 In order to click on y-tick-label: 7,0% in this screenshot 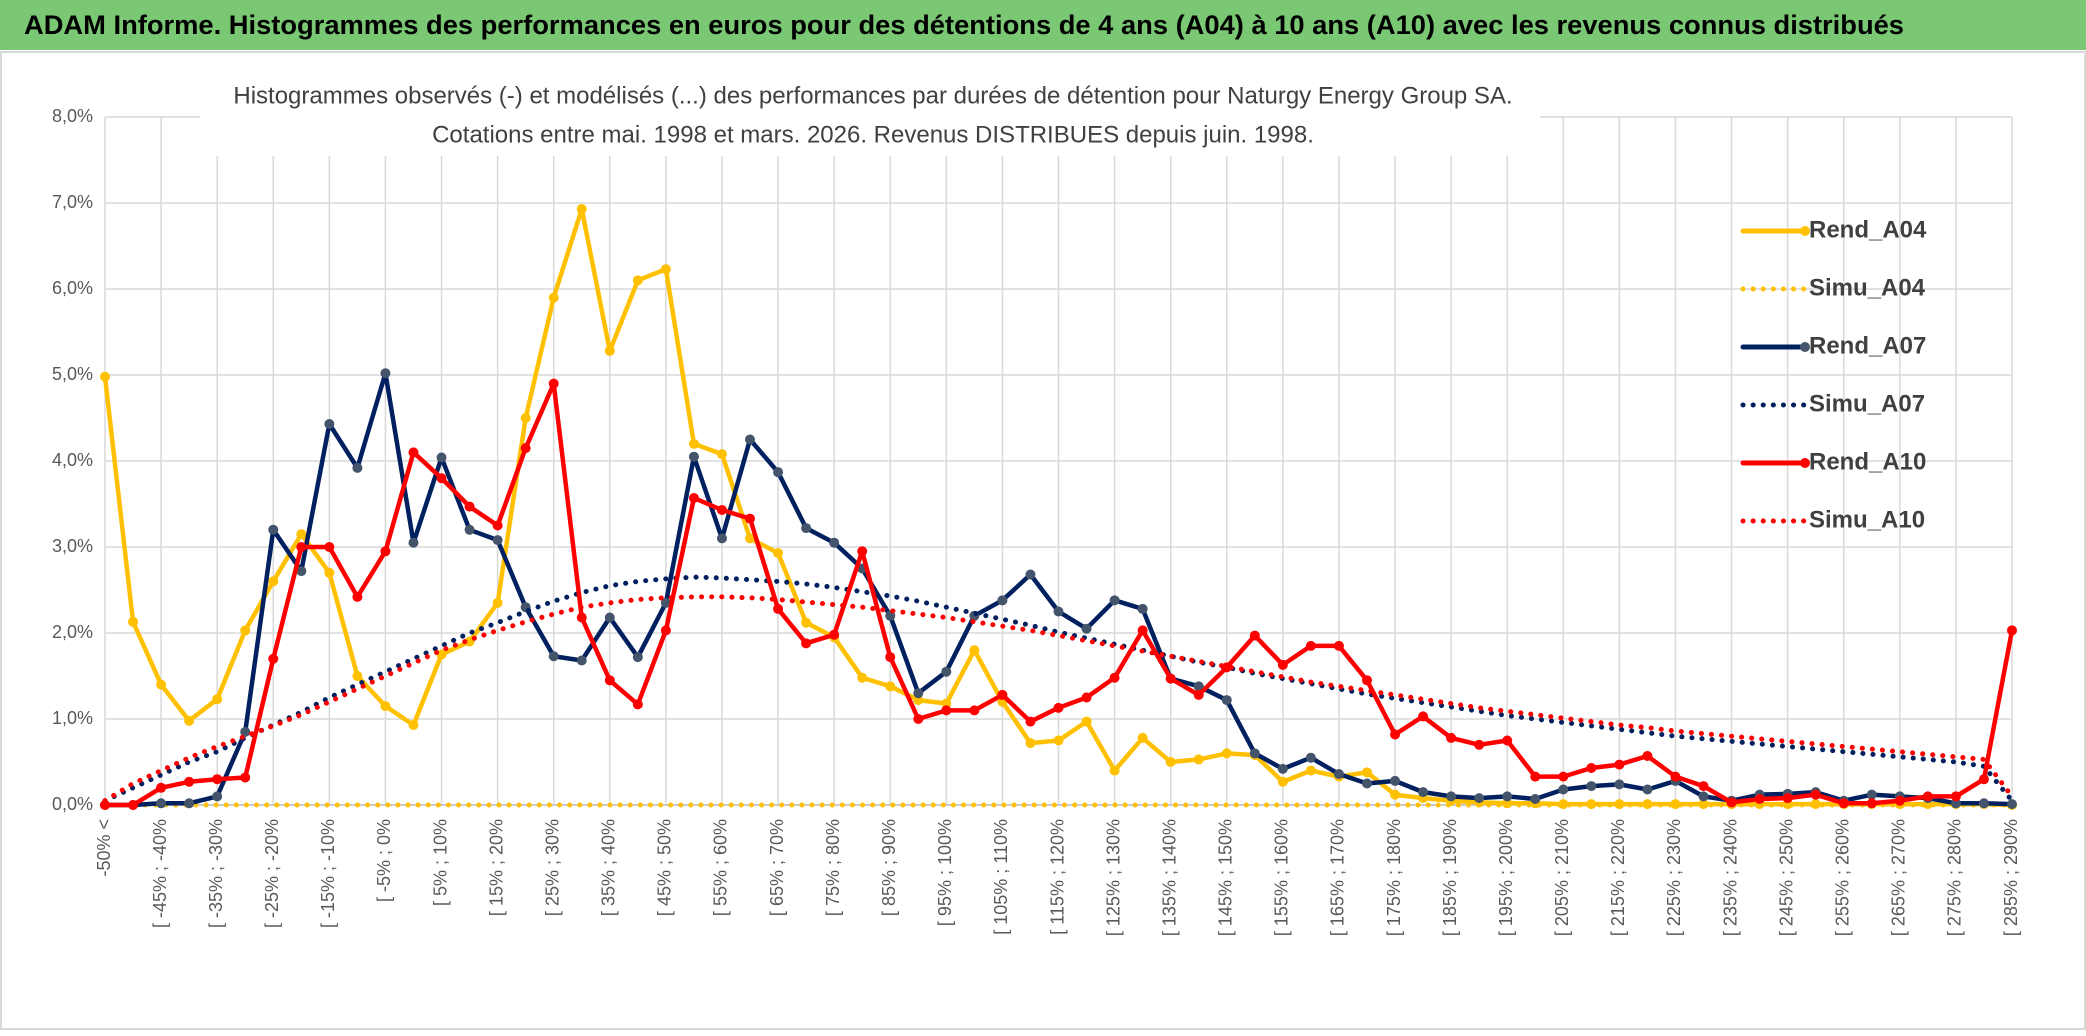, I will do `click(72, 202)`.